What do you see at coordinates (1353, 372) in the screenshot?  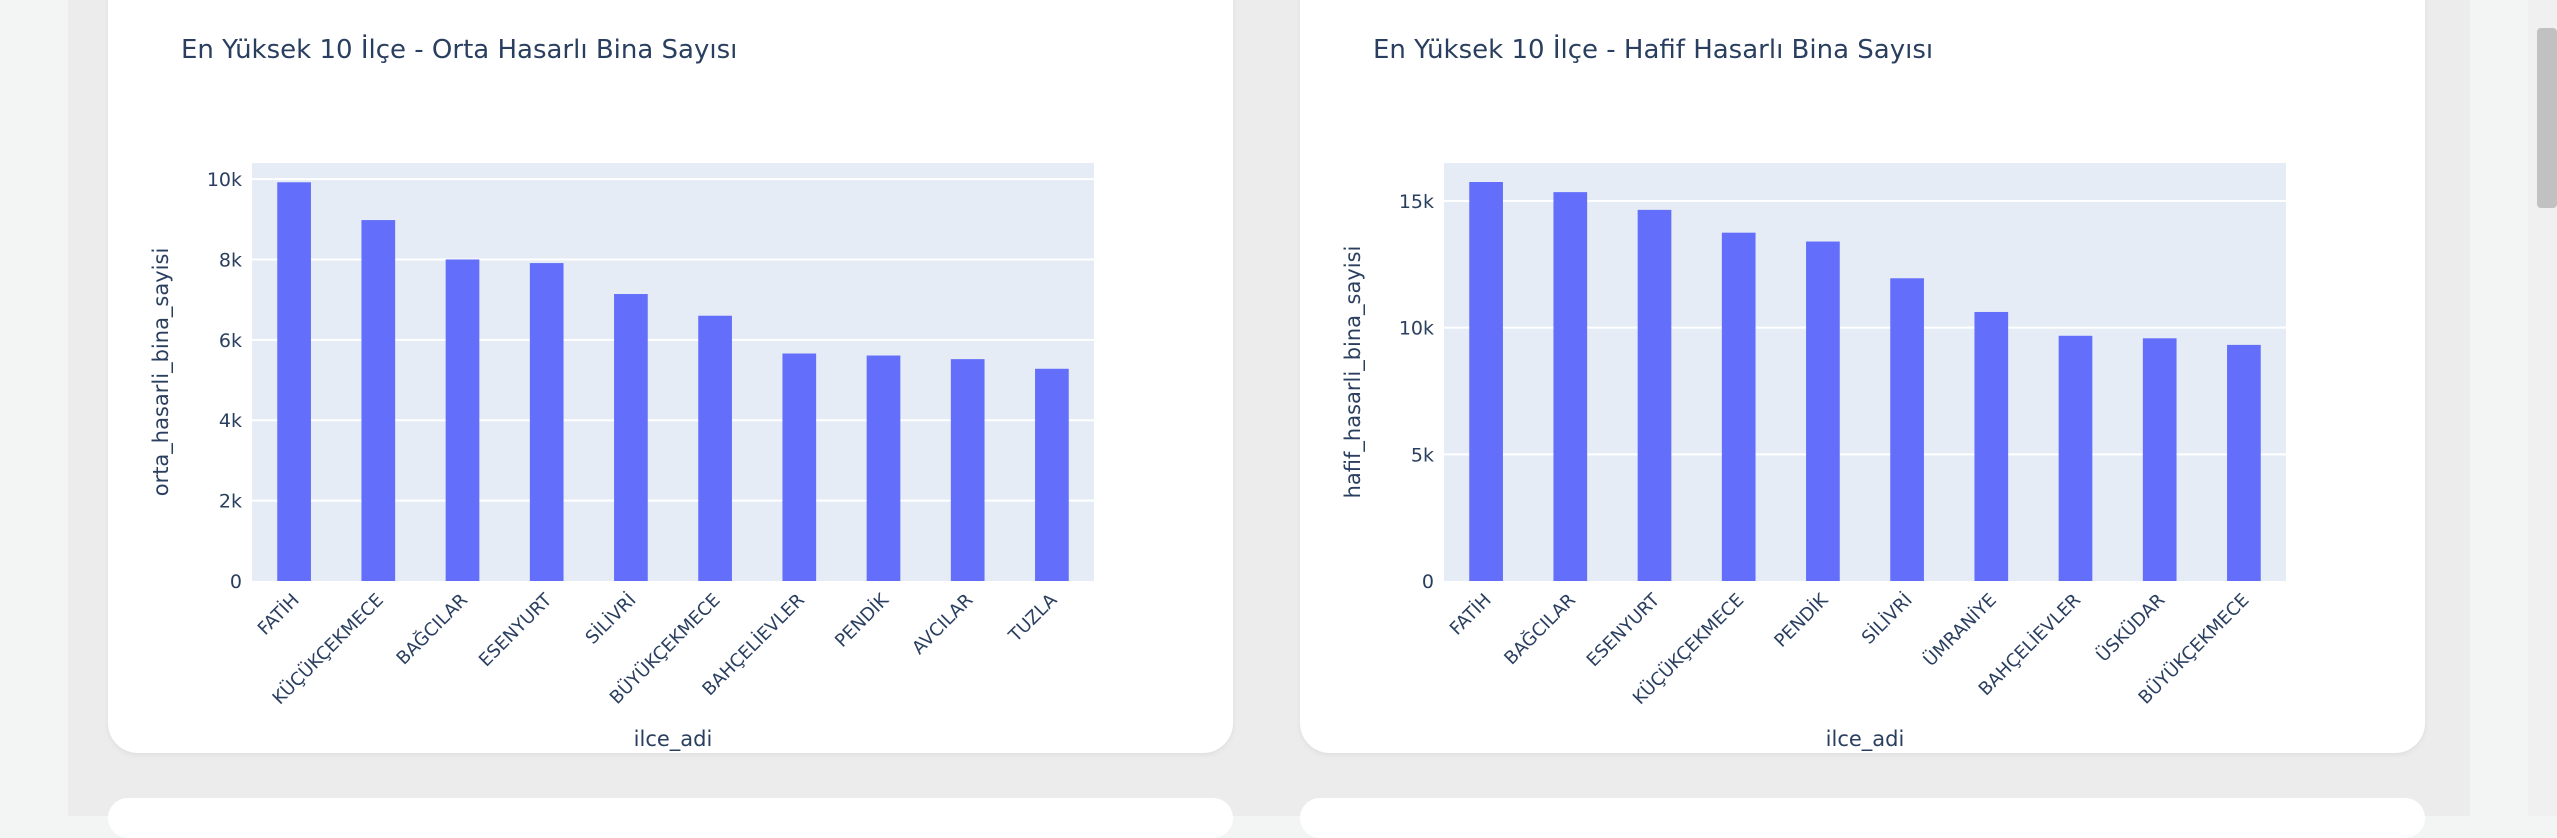 I see `y-axis-label: hafif_hasarli_bina_sayisi` at bounding box center [1353, 372].